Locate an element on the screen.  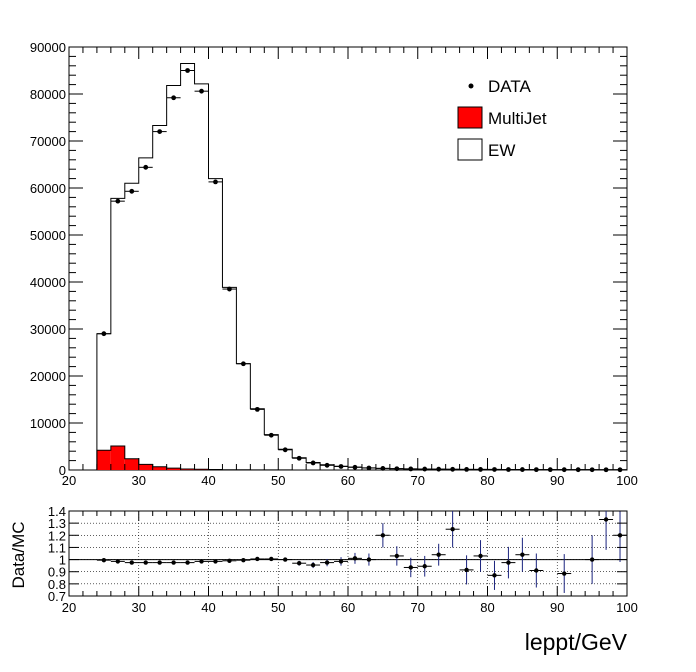
x-tick-label: 80 is located at coordinates (487, 480).